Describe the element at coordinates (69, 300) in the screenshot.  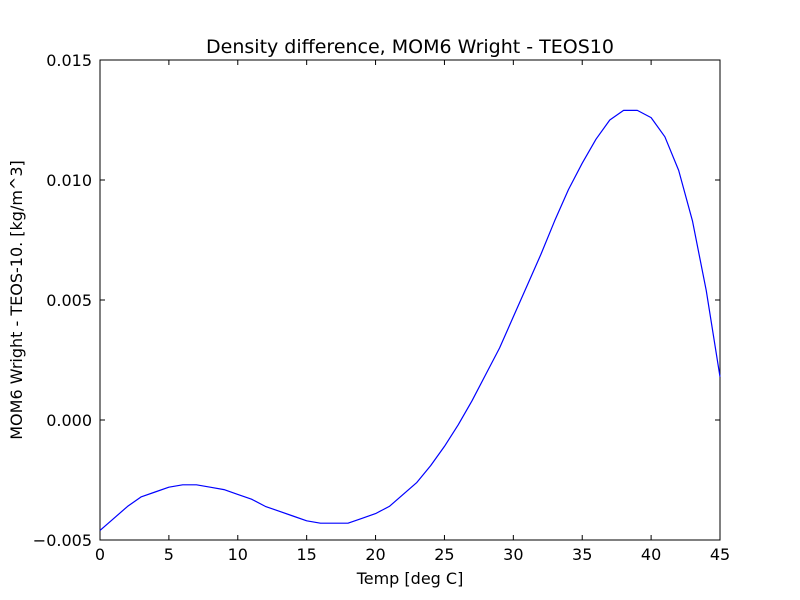
I see `y-tick-label: 0.005` at that location.